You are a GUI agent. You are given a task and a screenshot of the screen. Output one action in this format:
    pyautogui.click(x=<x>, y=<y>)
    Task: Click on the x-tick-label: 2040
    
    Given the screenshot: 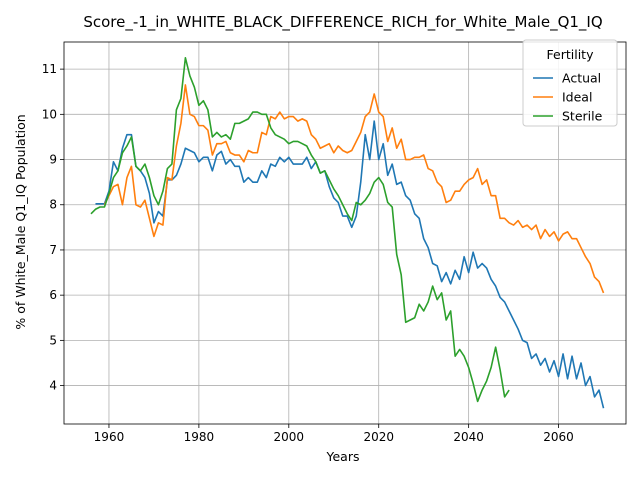 What is the action you would take?
    pyautogui.click(x=468, y=437)
    